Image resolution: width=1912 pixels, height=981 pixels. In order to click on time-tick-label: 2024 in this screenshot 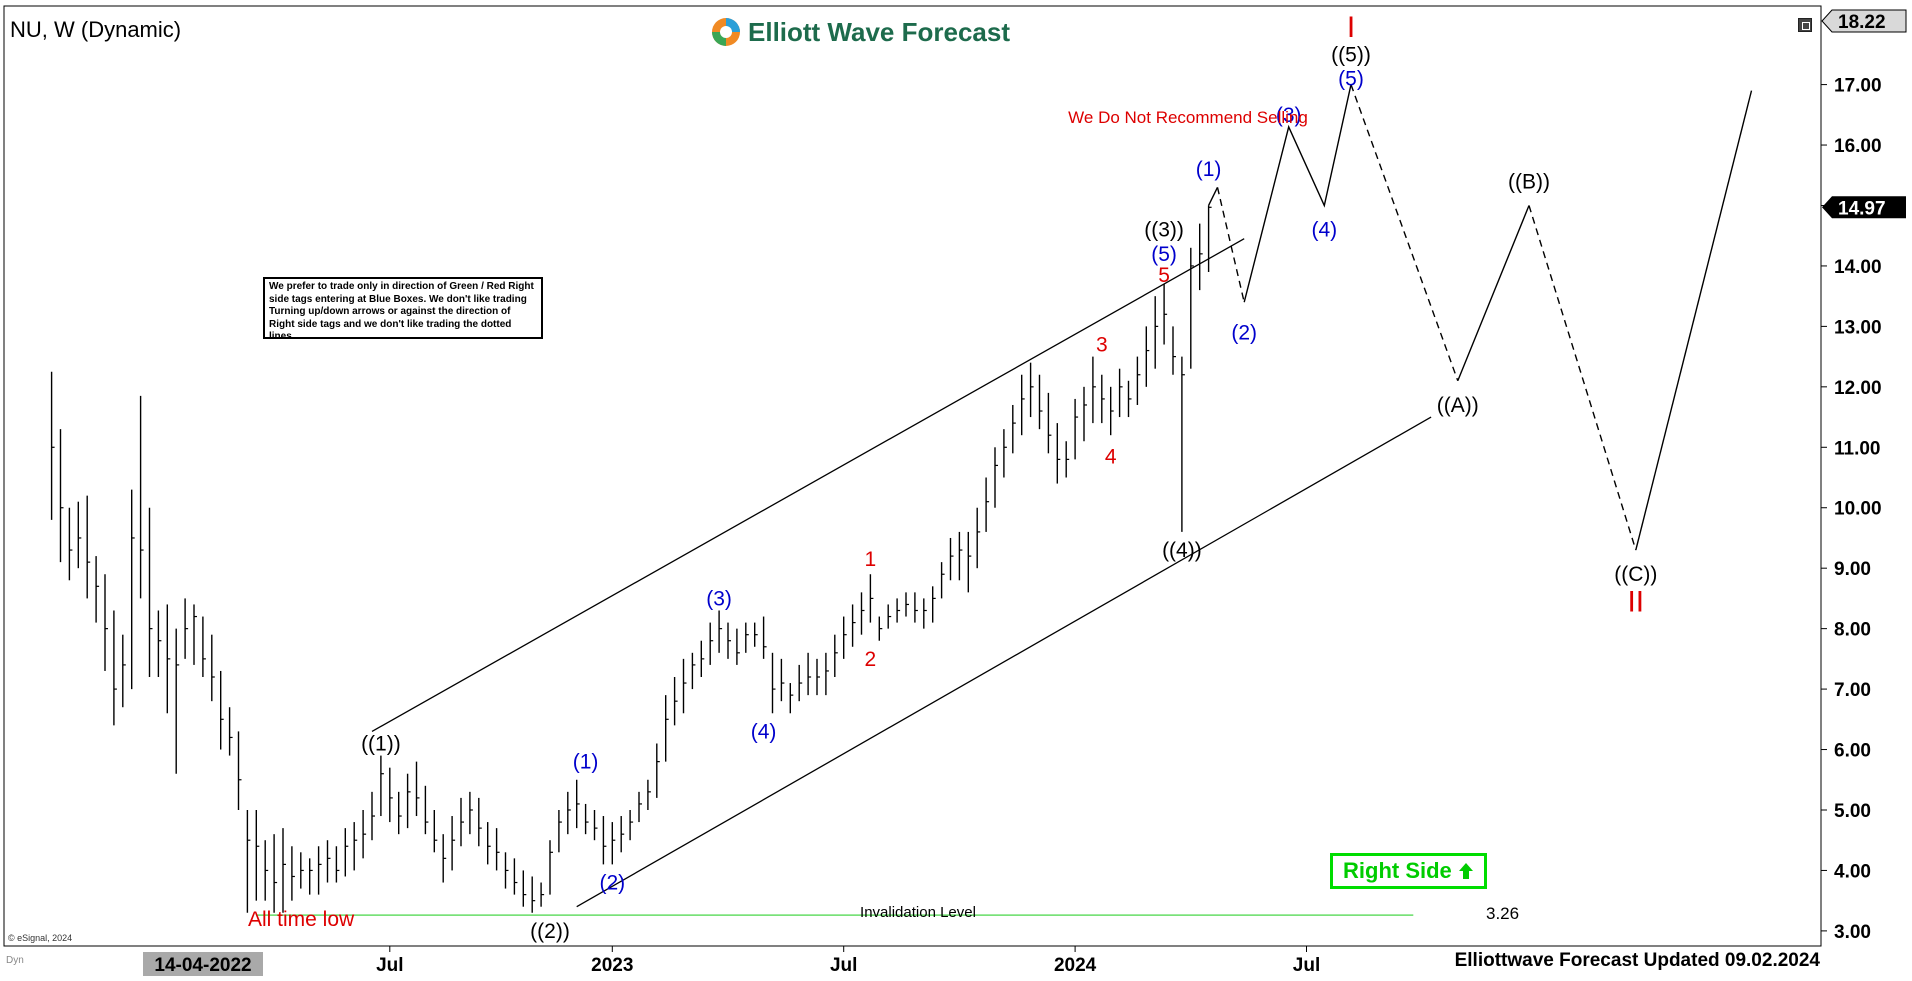, I will do `click(1075, 965)`.